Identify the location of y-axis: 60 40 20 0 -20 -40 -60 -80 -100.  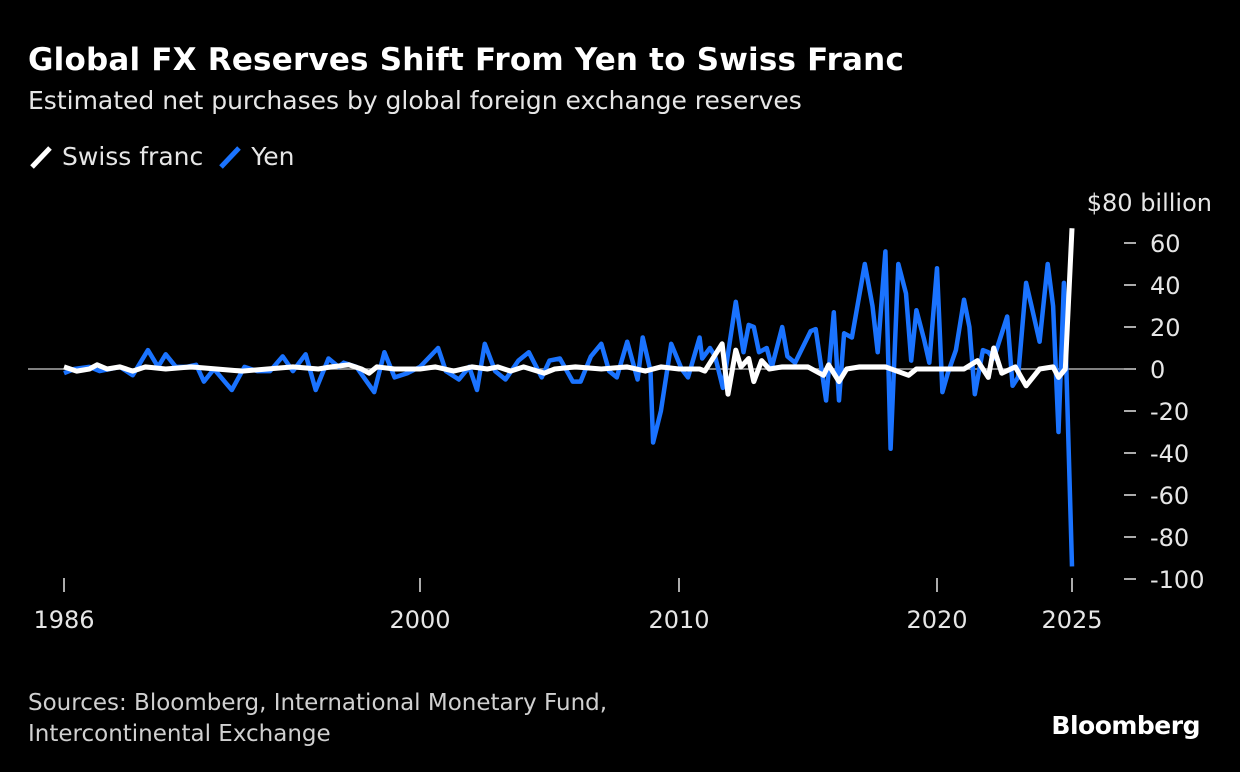
(1164, 412).